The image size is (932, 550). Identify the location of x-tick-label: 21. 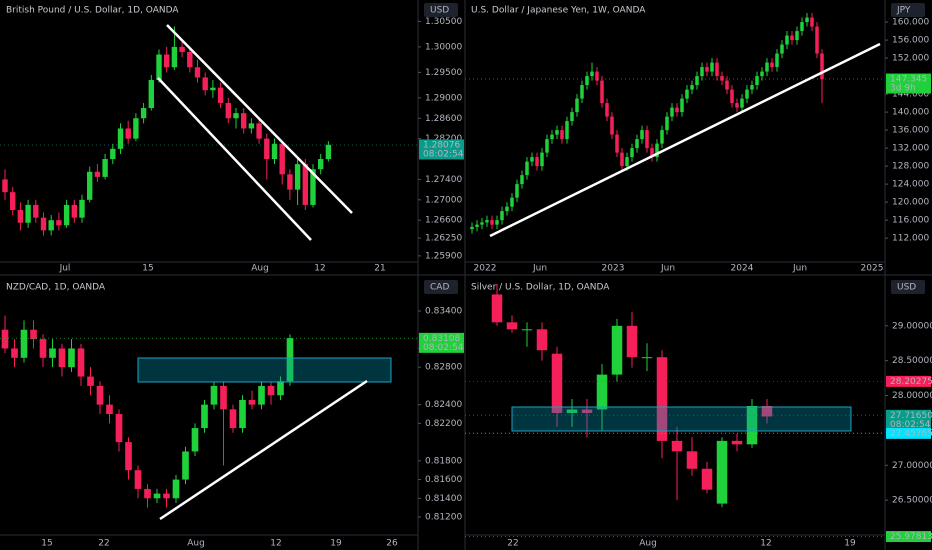
(379, 269).